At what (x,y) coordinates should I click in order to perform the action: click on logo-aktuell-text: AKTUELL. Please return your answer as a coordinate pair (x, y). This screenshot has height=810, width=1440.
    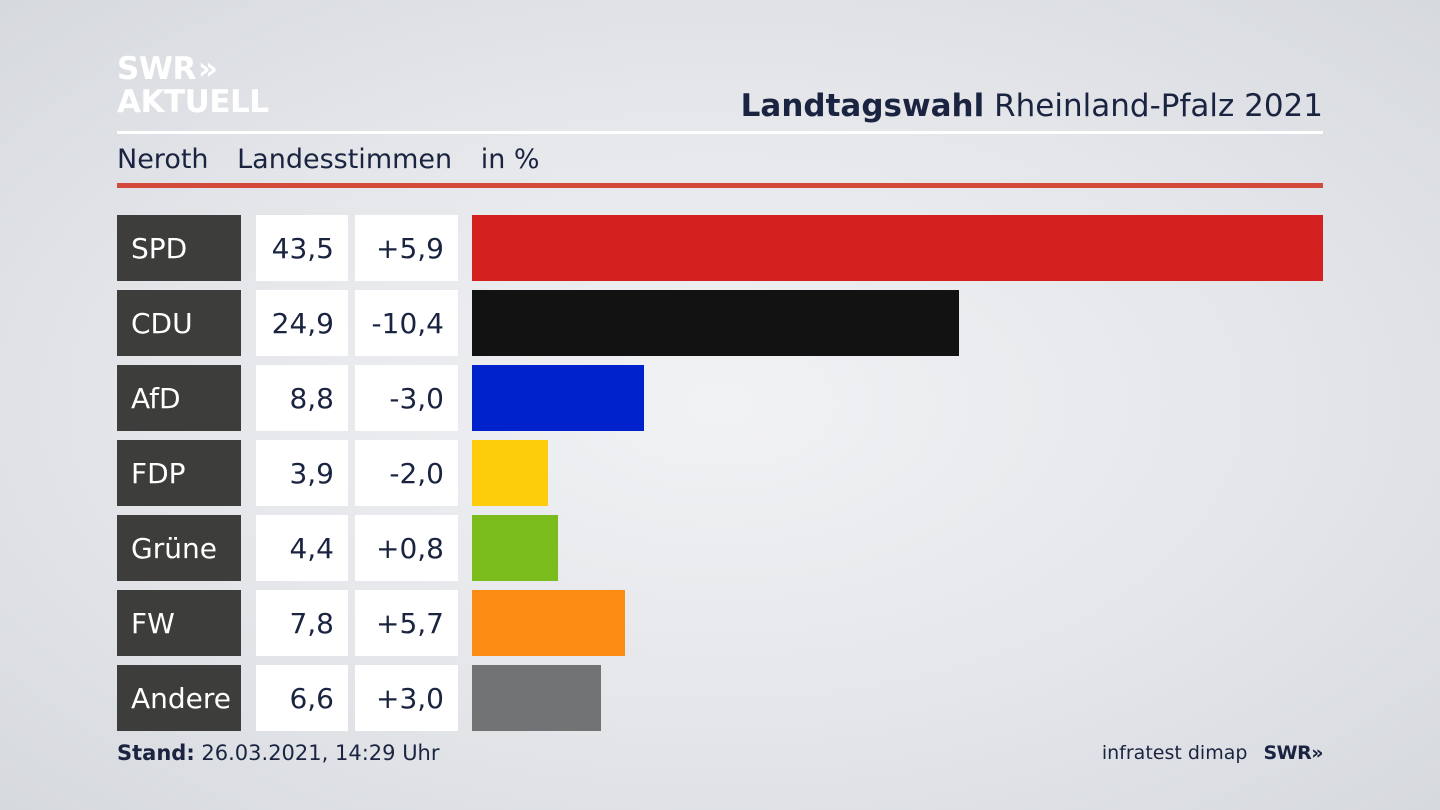
    Looking at the image, I should click on (193, 102).